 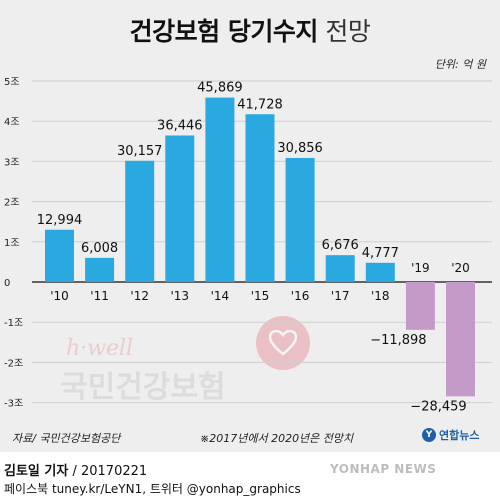 I want to click on forecast-note: ※2017년에서 2020년은 전망치, so click(x=277, y=438).